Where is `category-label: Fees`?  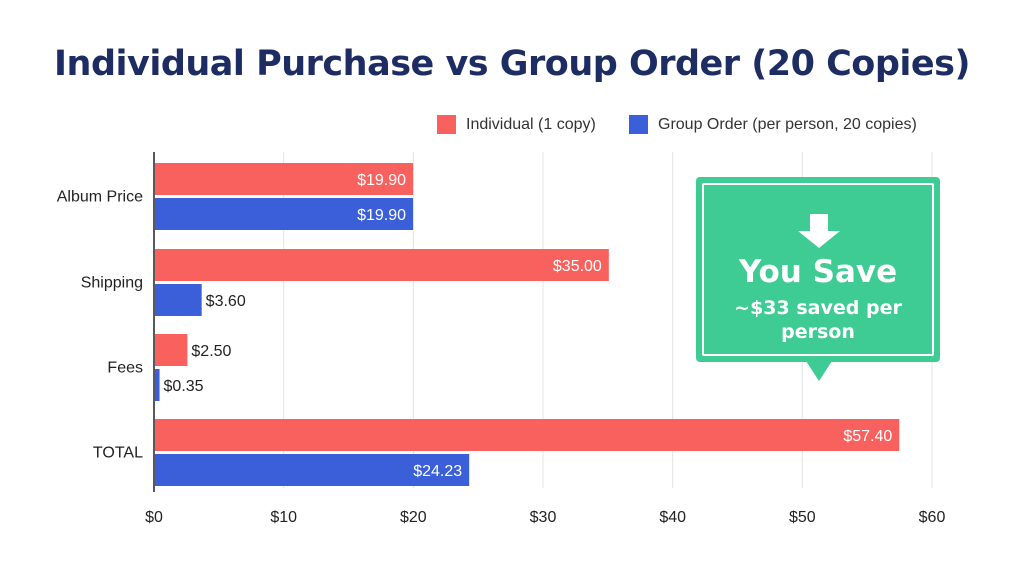 category-label: Fees is located at coordinates (125, 368).